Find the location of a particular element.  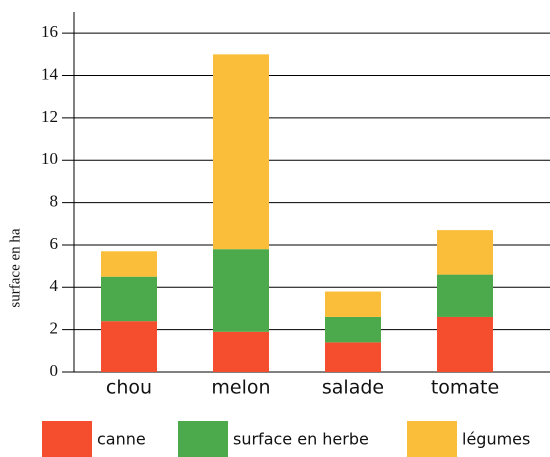

y-tick-label: 12 is located at coordinates (49, 116).